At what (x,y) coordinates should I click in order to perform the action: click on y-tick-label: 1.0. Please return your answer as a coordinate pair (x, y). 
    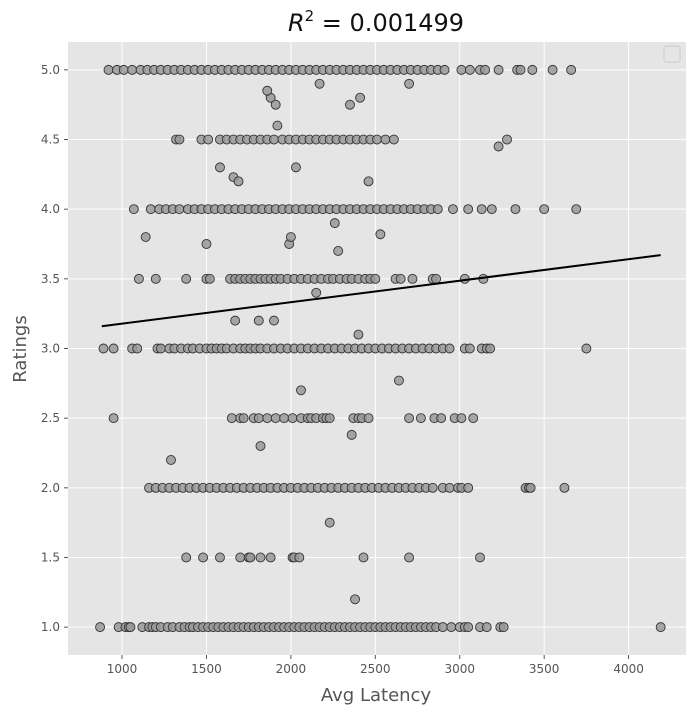
    Looking at the image, I should click on (50, 627).